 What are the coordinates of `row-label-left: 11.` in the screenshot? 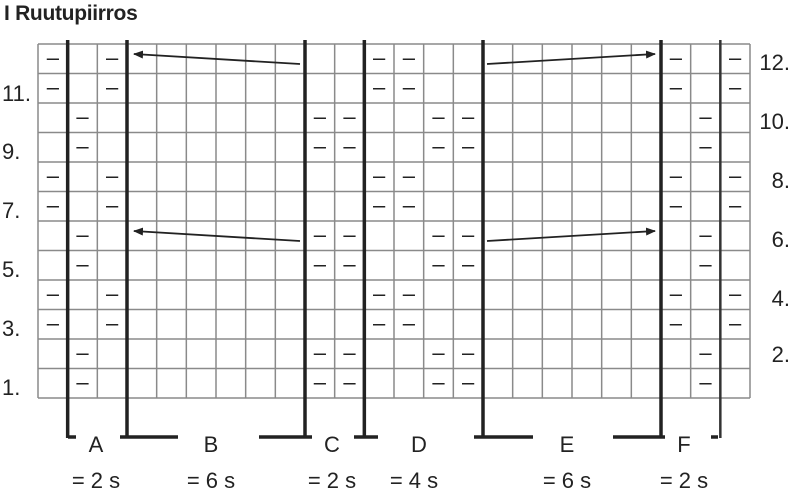 It's located at (16, 93).